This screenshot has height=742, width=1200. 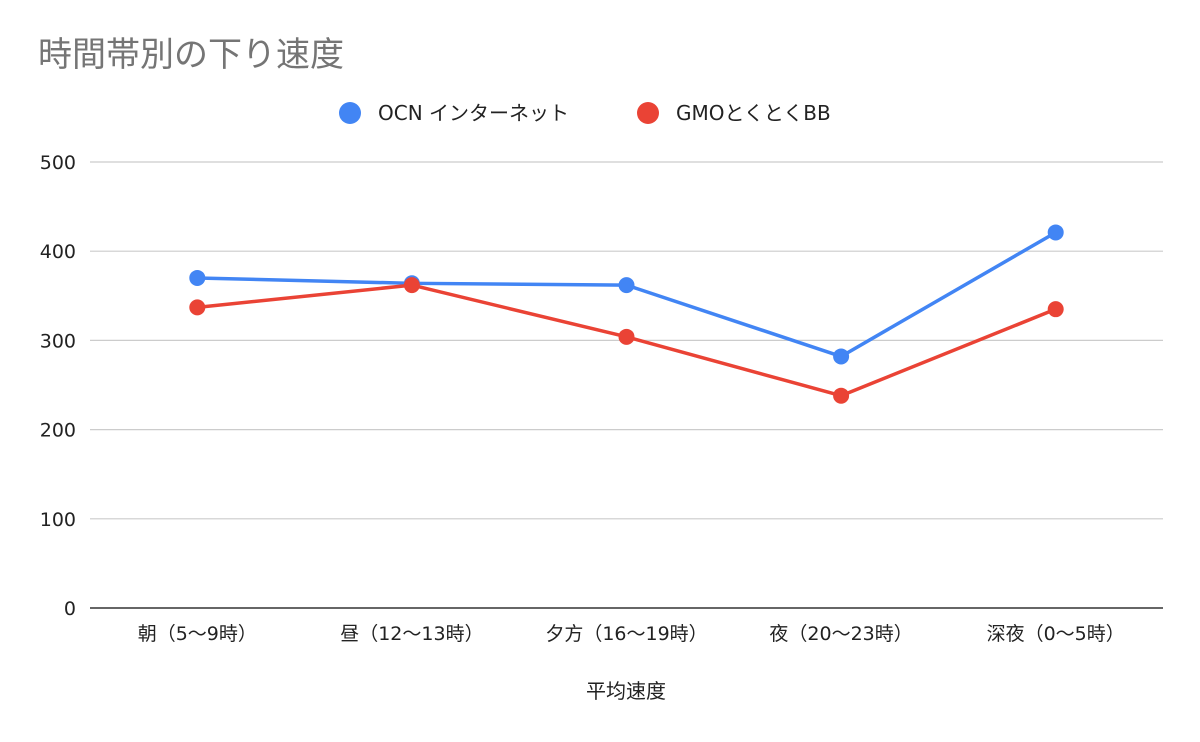 What do you see at coordinates (58, 386) in the screenshot?
I see `y-axis: 0 100 200 300 400 500` at bounding box center [58, 386].